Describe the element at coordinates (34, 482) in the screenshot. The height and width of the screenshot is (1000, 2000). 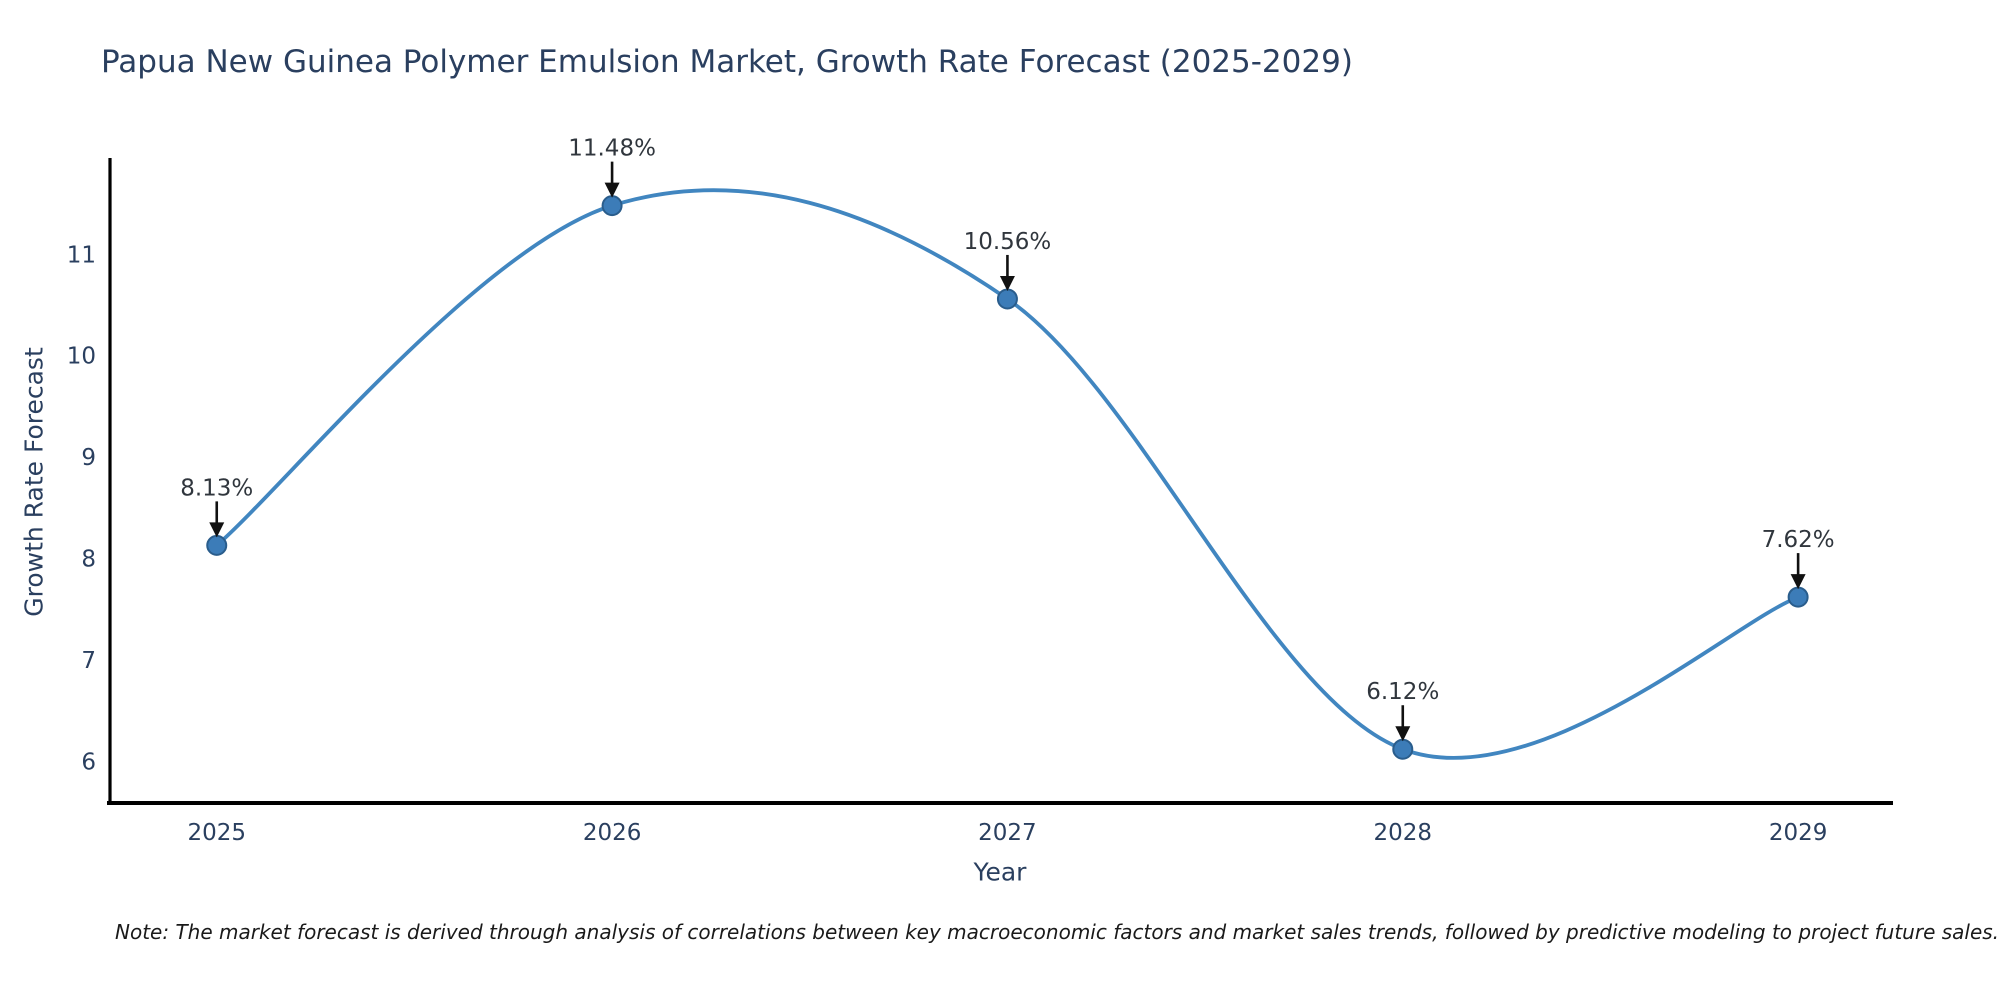
I see `y-axis-title: Growth Rate Forecast` at that location.